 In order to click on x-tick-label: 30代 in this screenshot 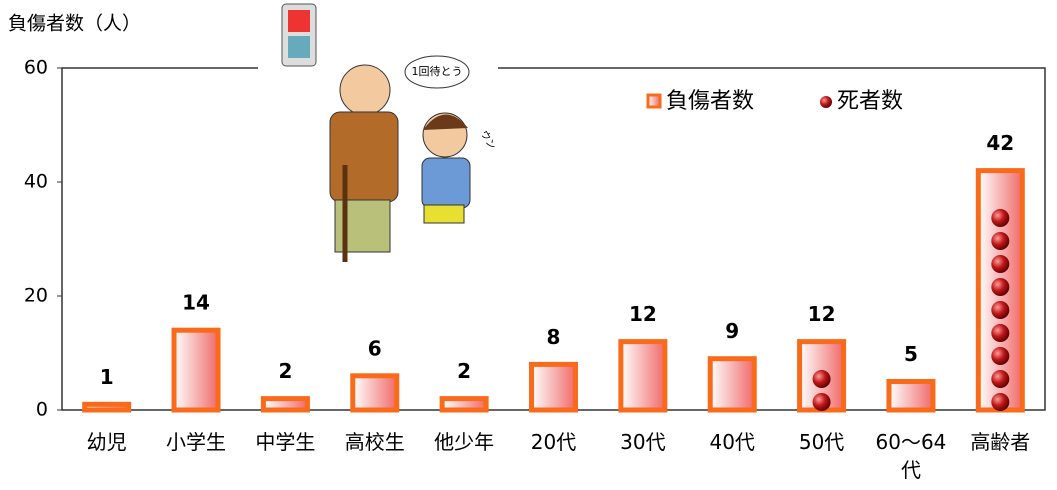, I will do `click(643, 442)`.